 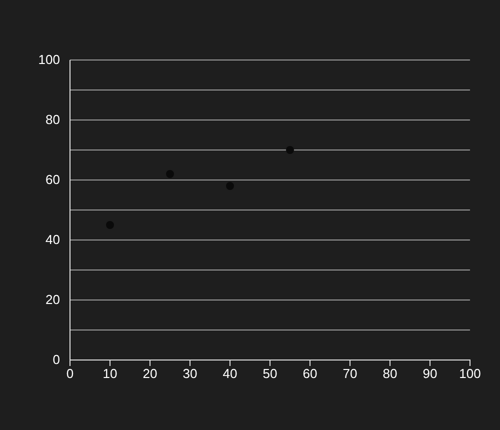 What do you see at coordinates (390, 374) in the screenshot?
I see `x-tick-label: 80` at bounding box center [390, 374].